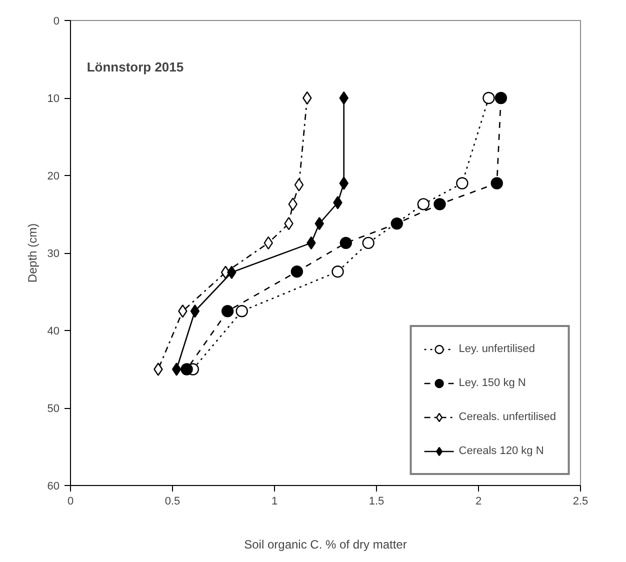  Describe the element at coordinates (492, 383) in the screenshot. I see `legend-label: Ley. 150 kg N` at that location.